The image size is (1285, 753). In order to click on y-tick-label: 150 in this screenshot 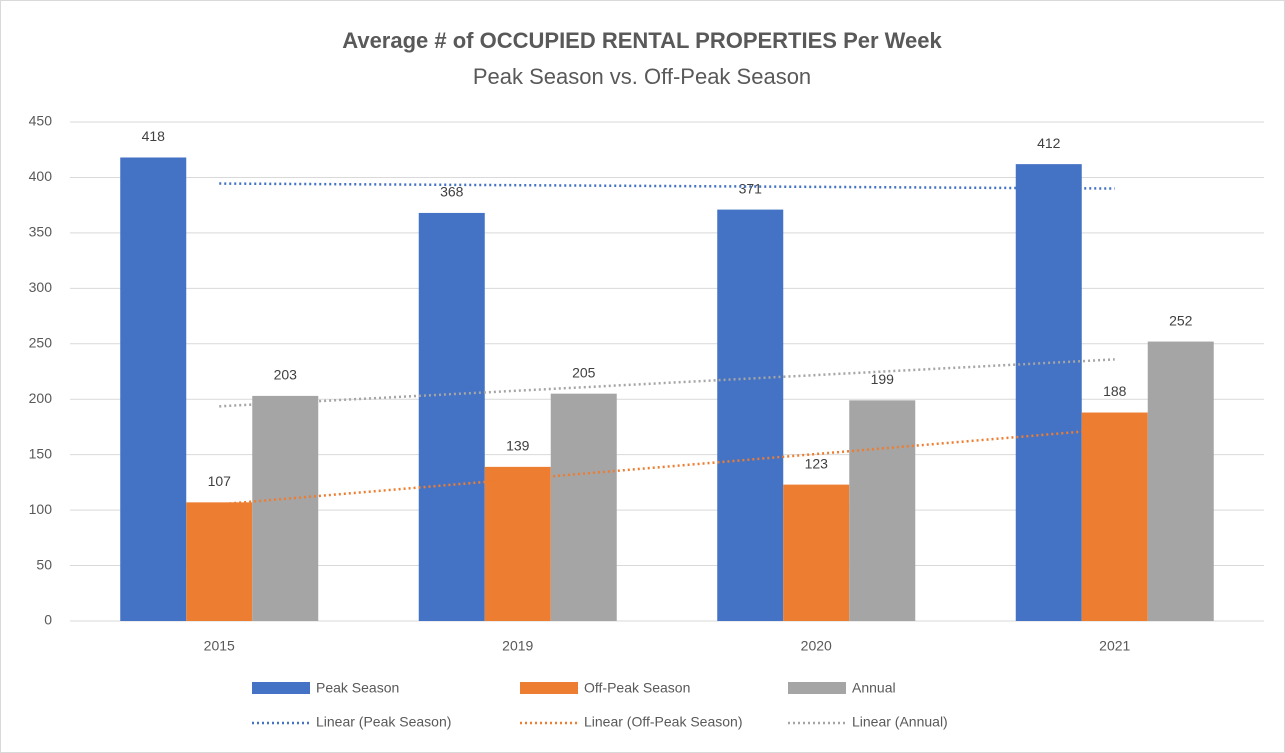, I will do `click(41, 453)`.